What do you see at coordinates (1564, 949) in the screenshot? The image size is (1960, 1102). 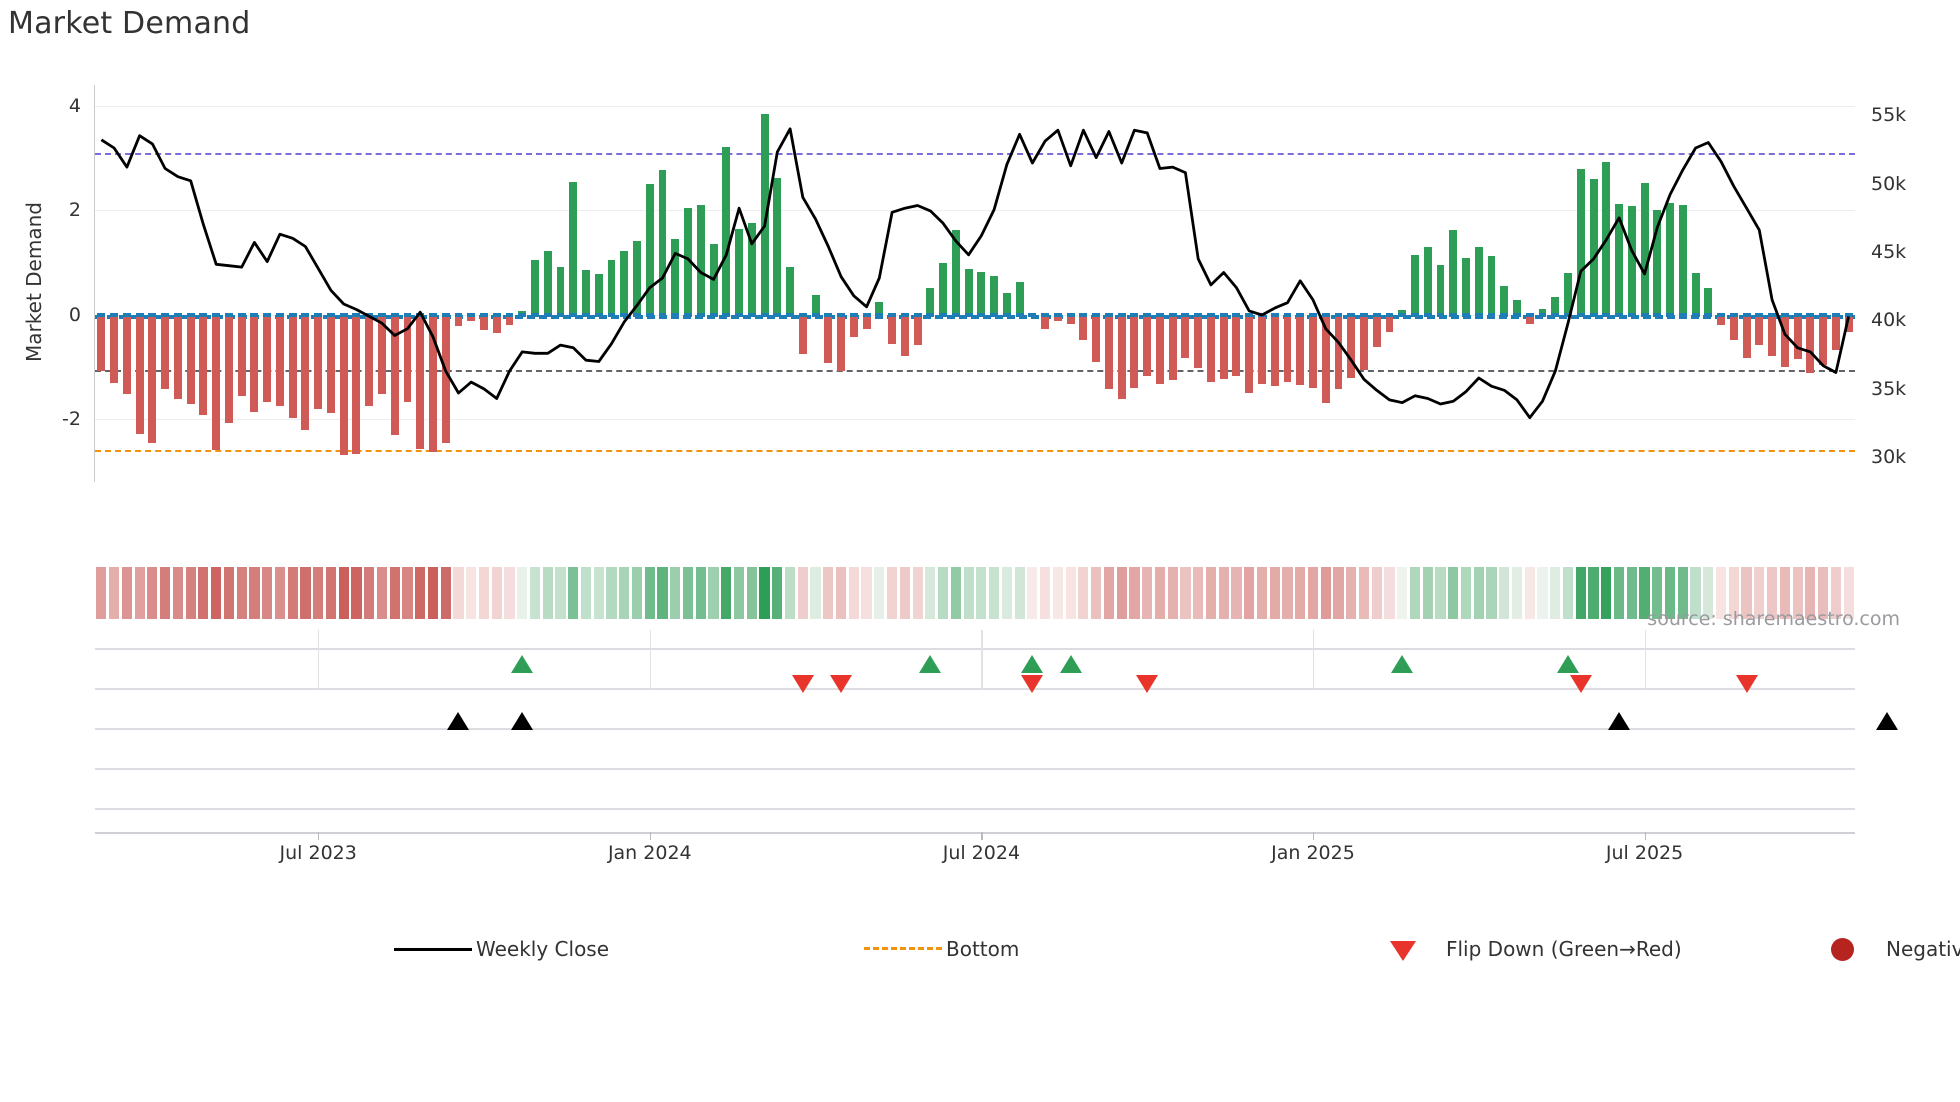 I see `legend-label: Flip Down (Green→Red)` at bounding box center [1564, 949].